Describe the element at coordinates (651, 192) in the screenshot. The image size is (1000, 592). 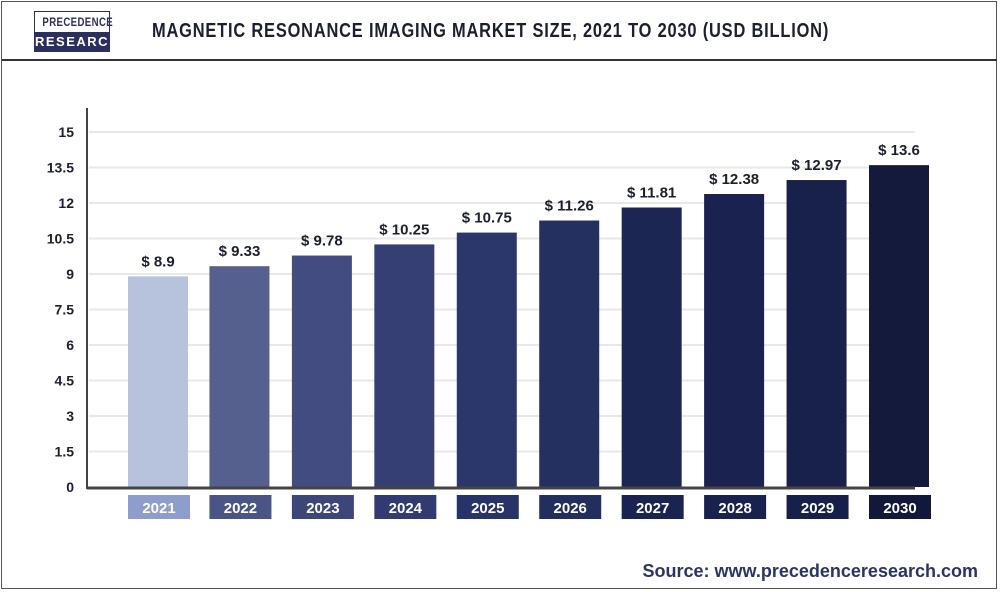
I see `data-label: $ 11.81` at that location.